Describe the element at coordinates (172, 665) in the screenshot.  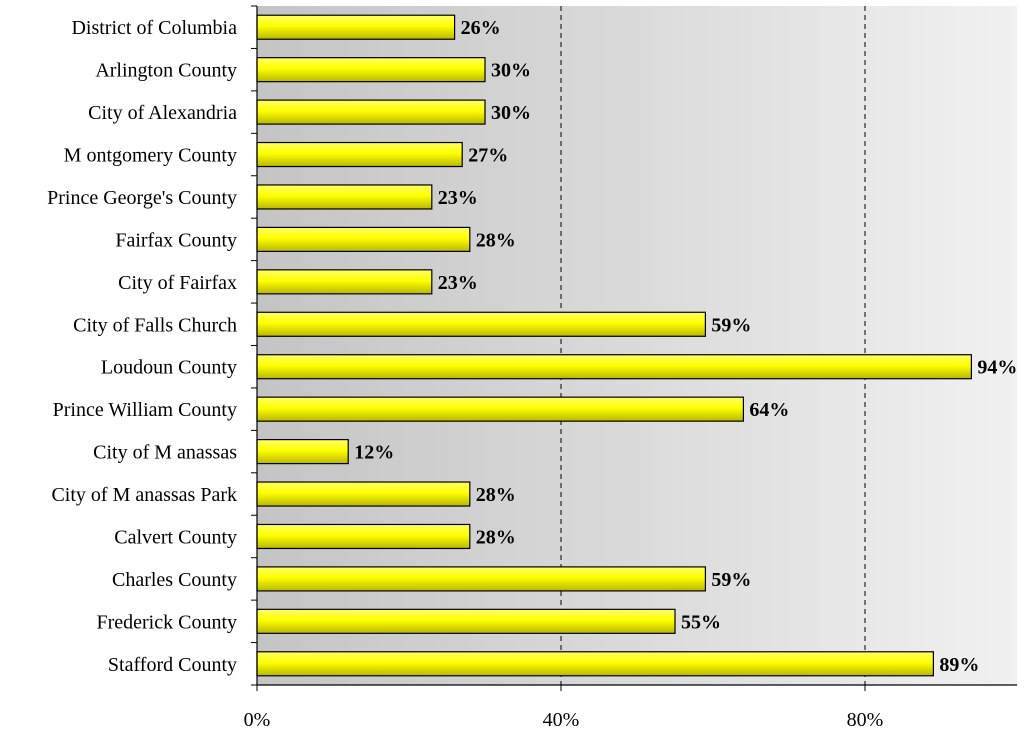
I see `category-label: Stafford County` at that location.